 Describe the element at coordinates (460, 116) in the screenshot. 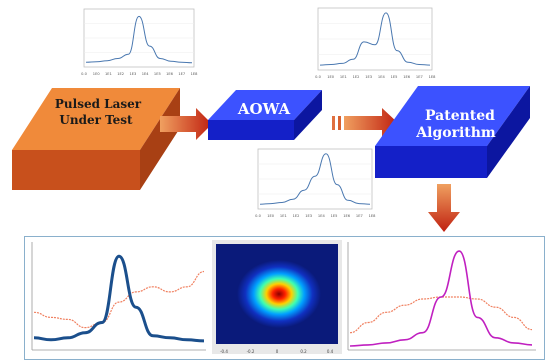

I see `algorithm-label-line1: Patented` at that location.